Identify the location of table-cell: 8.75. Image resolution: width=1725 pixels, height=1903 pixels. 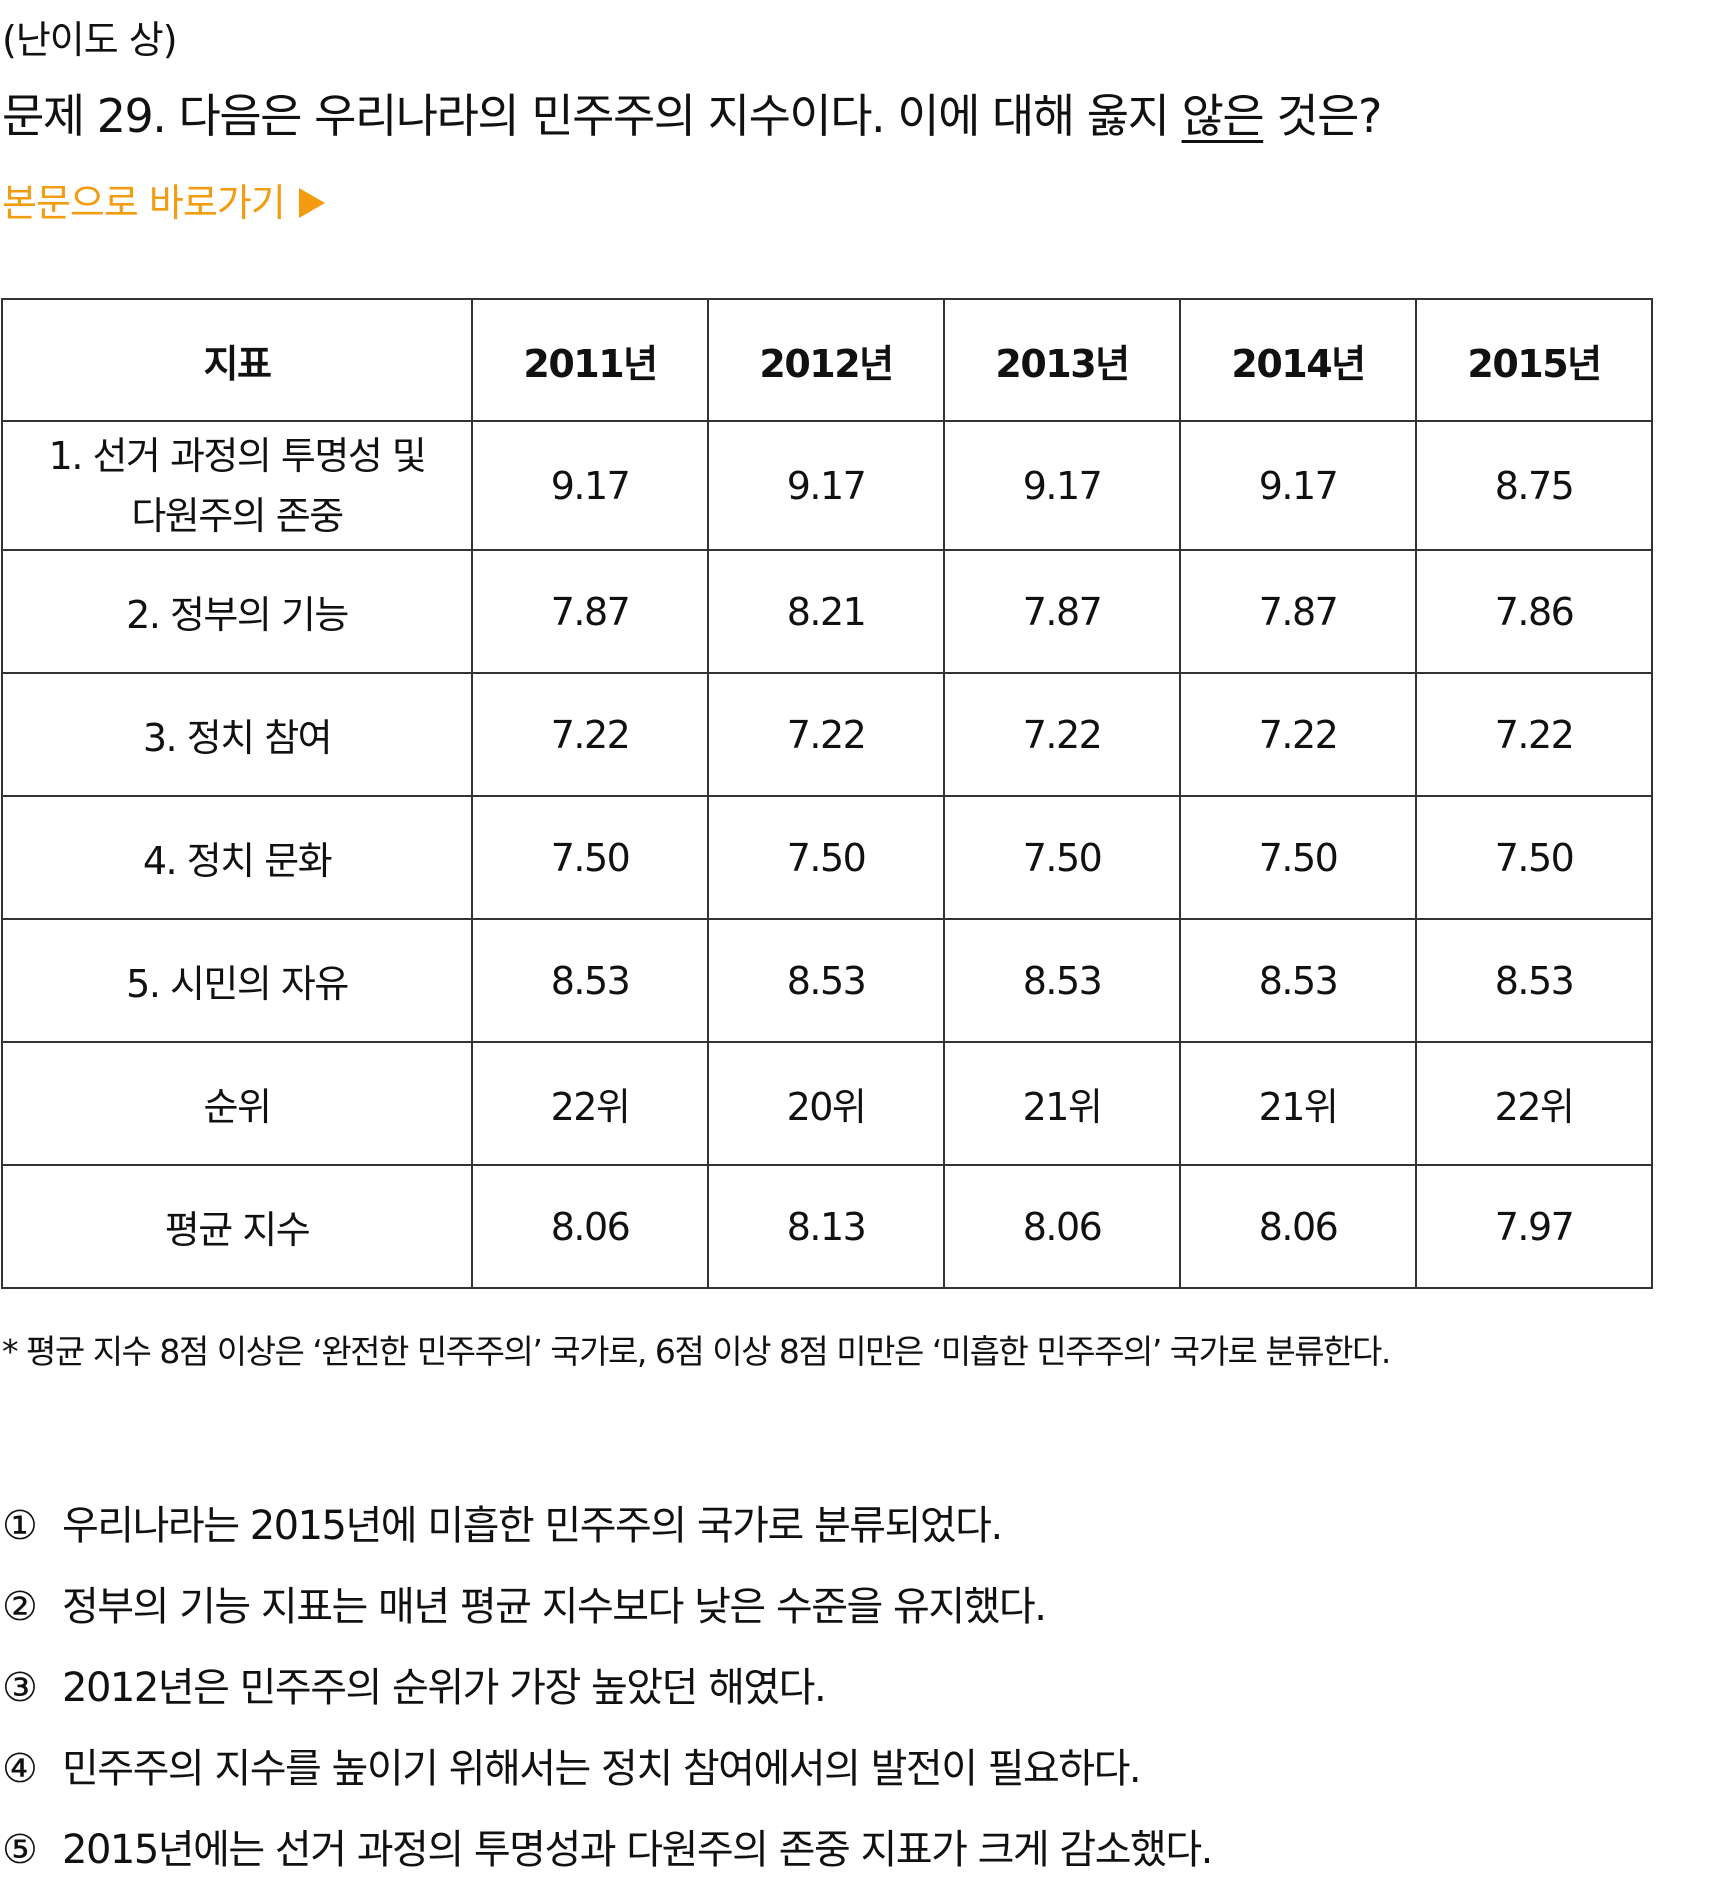
(1534, 485).